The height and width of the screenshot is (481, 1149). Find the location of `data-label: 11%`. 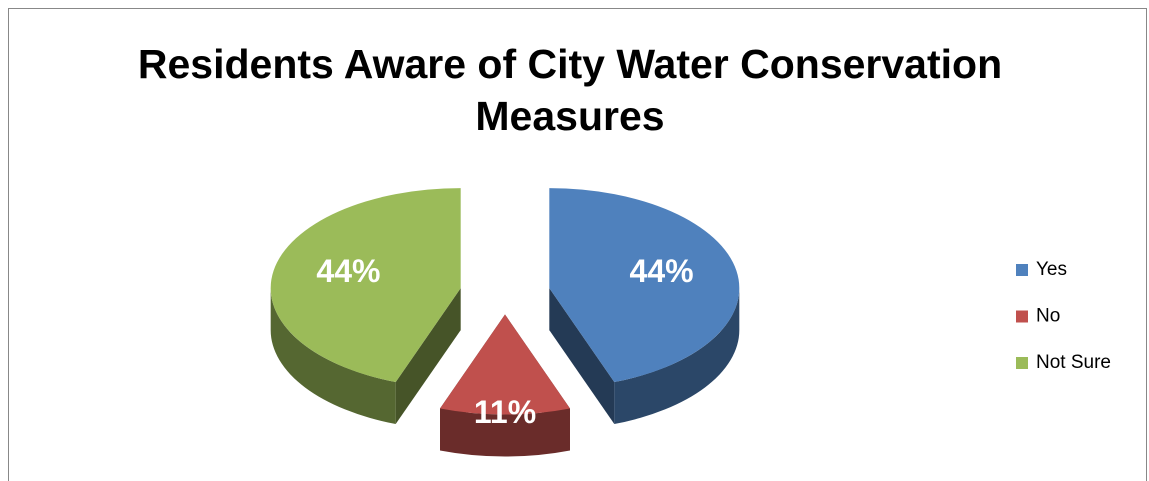

data-label: 11% is located at coordinates (505, 412).